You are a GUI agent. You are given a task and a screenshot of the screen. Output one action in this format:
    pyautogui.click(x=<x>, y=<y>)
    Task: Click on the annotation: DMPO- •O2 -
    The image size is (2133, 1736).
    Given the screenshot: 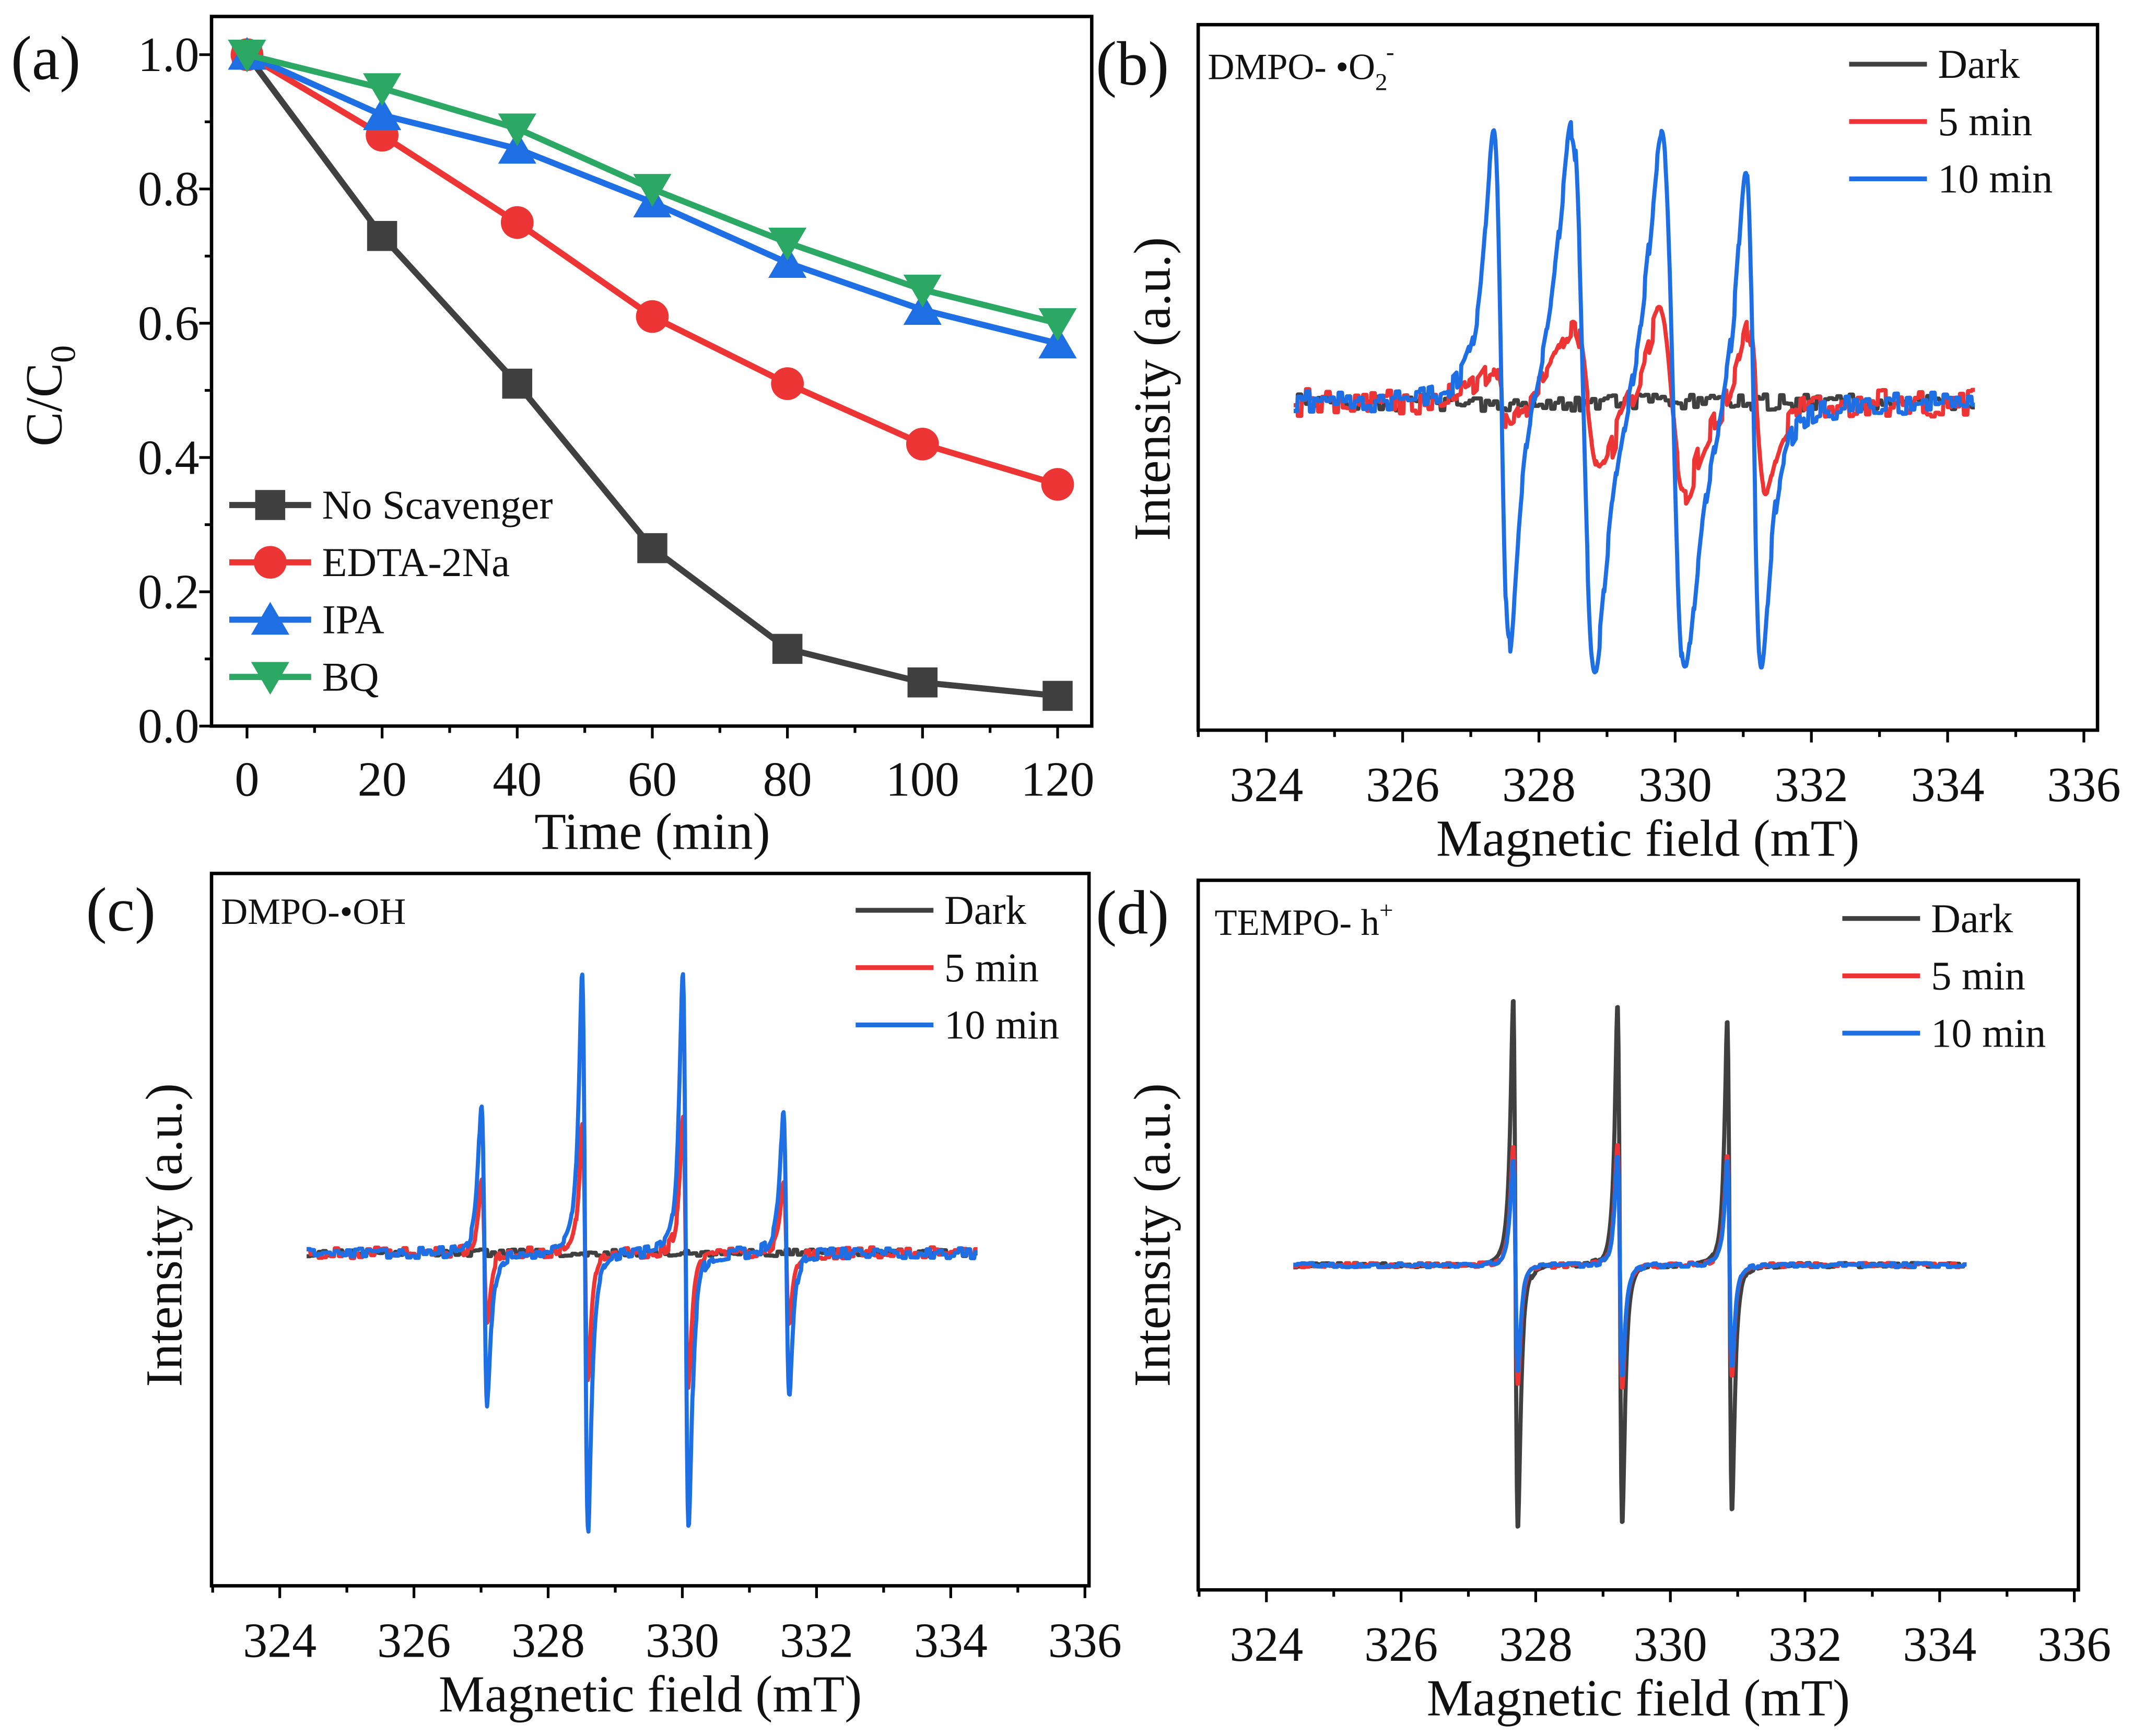 What is the action you would take?
    pyautogui.click(x=1301, y=67)
    